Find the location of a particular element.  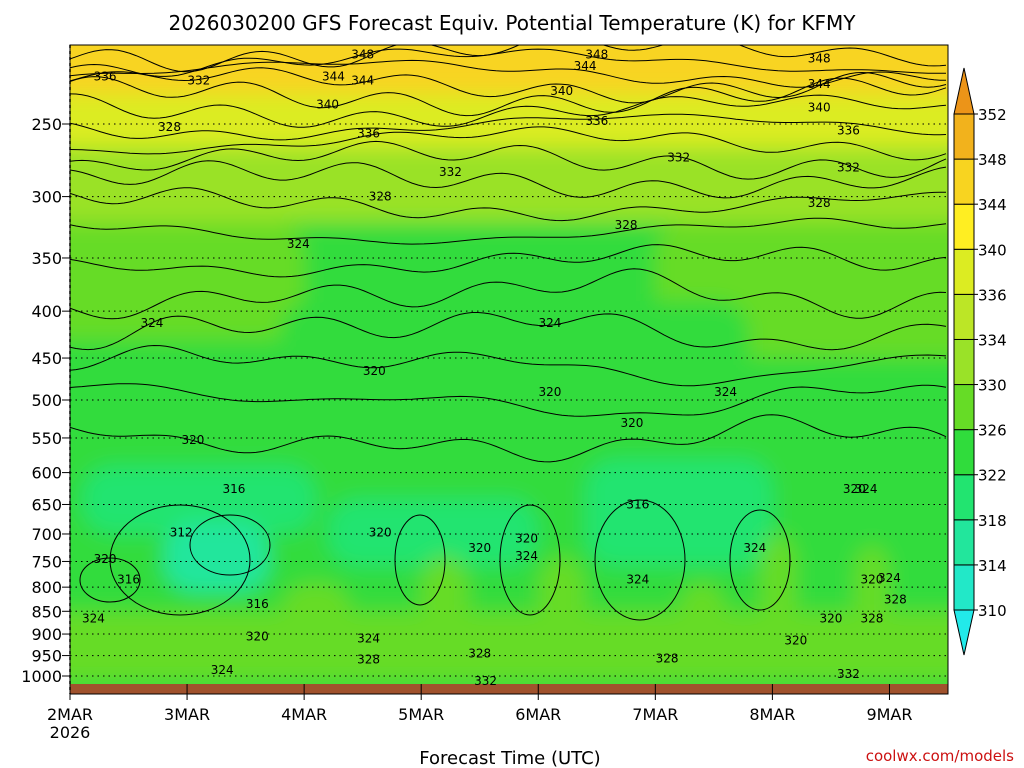

colorbar-tick-label: 318 is located at coordinates (992, 521).